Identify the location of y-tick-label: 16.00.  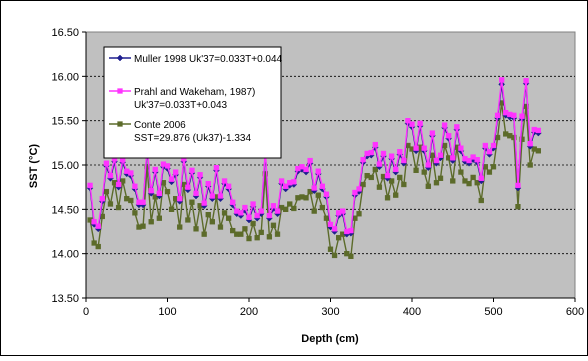
(65, 77).